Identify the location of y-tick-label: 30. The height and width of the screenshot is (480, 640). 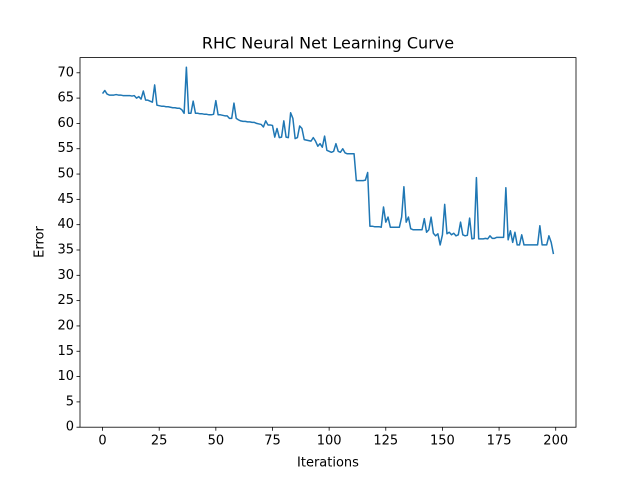
(65, 275).